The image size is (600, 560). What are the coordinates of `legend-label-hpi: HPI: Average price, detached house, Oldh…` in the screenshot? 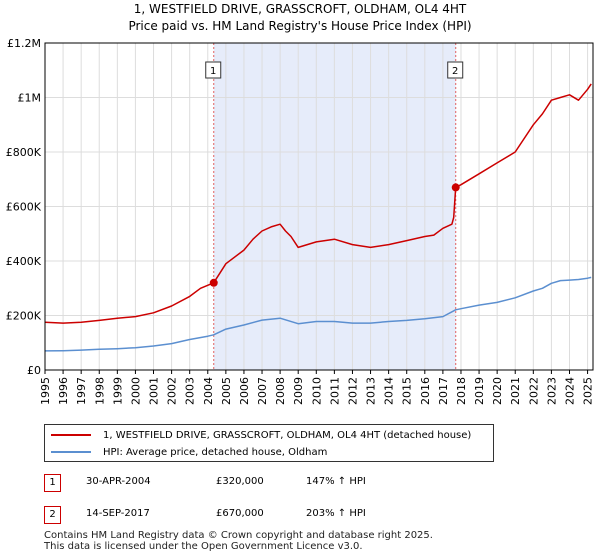 It's located at (215, 452).